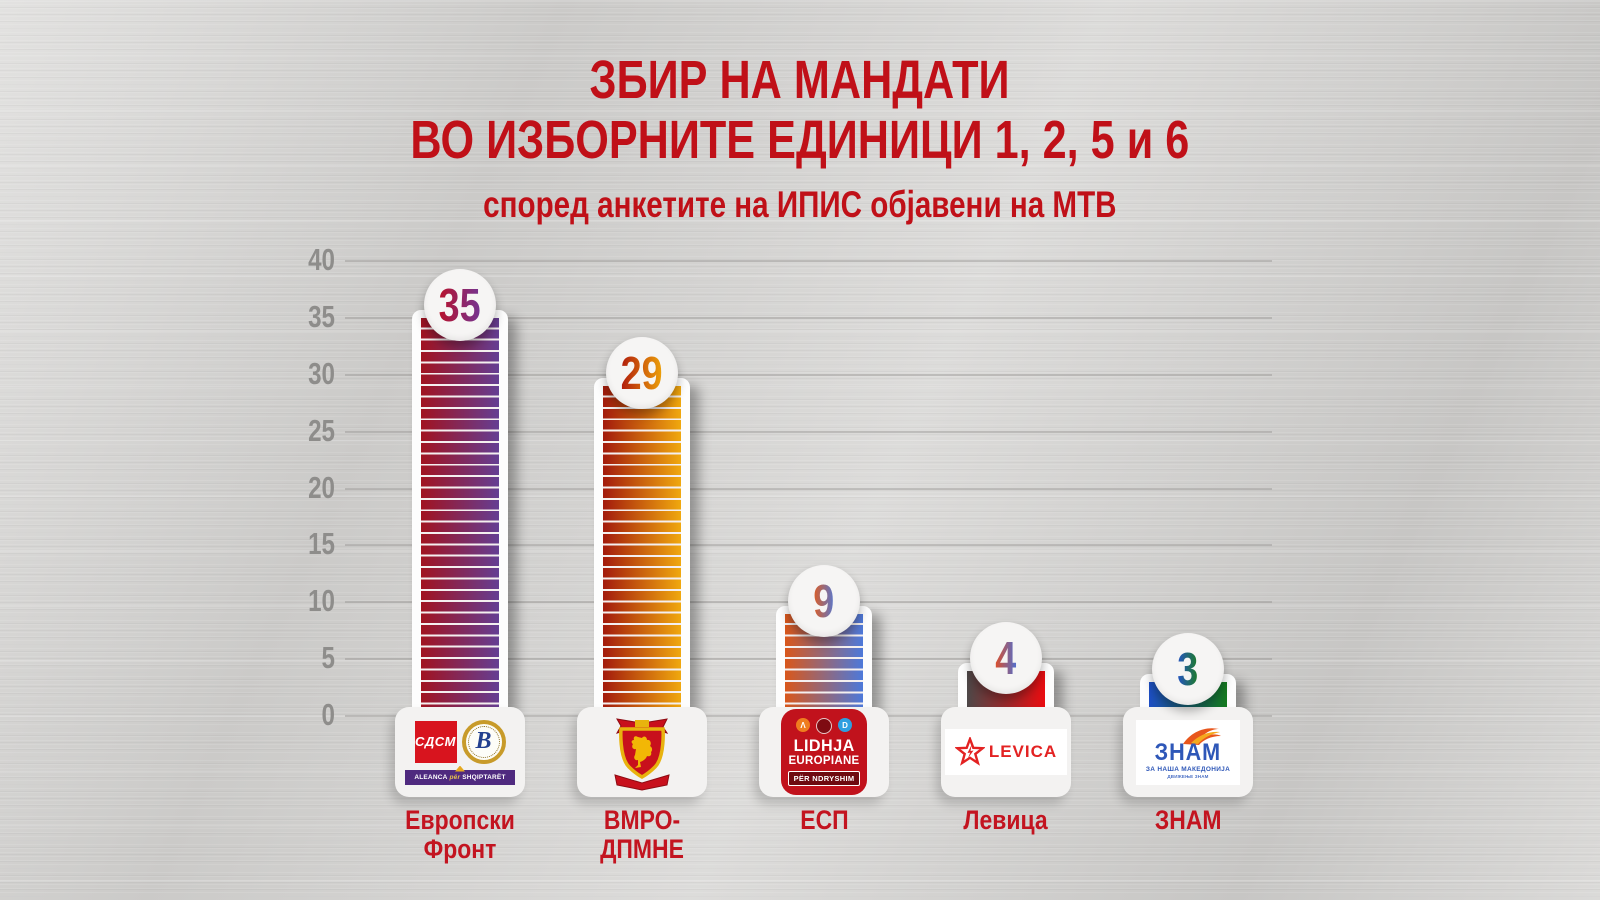  Describe the element at coordinates (845, 725) in the screenshot. I see `esp-dot-icon: D` at that location.